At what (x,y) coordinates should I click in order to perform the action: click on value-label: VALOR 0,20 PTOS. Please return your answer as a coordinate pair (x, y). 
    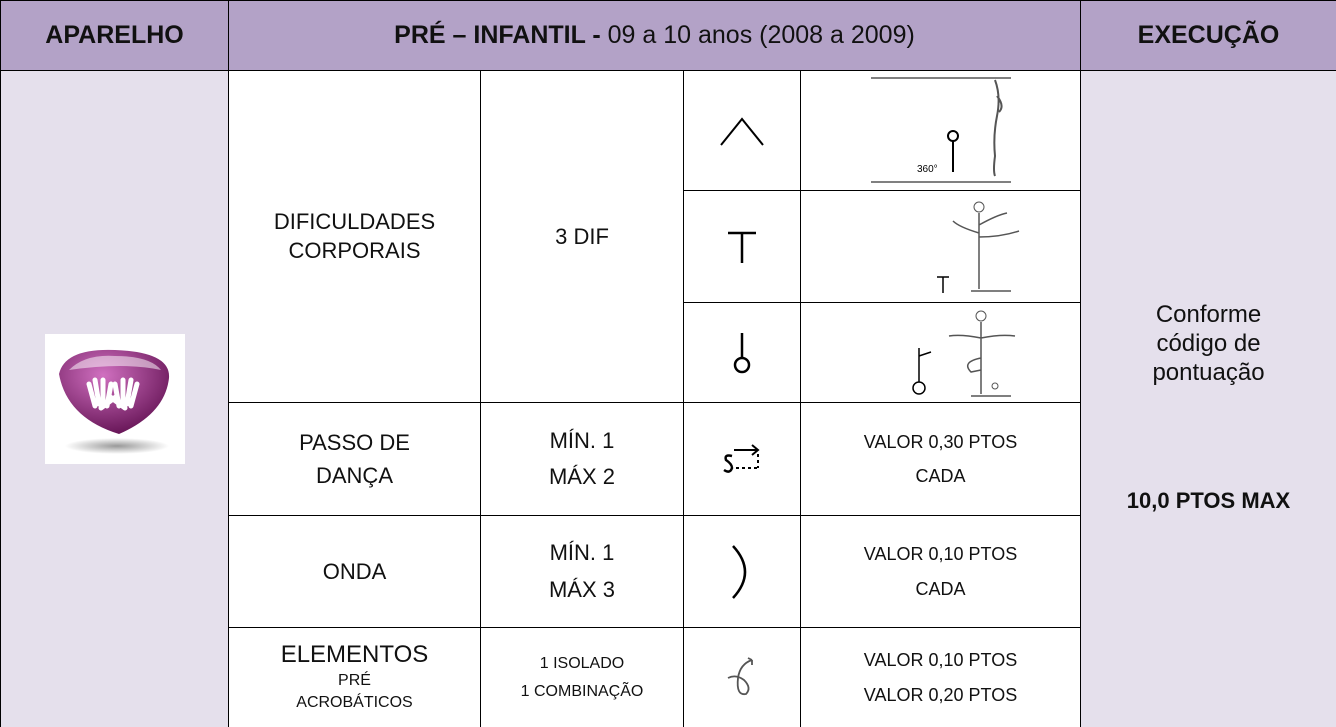
    Looking at the image, I should click on (940, 694).